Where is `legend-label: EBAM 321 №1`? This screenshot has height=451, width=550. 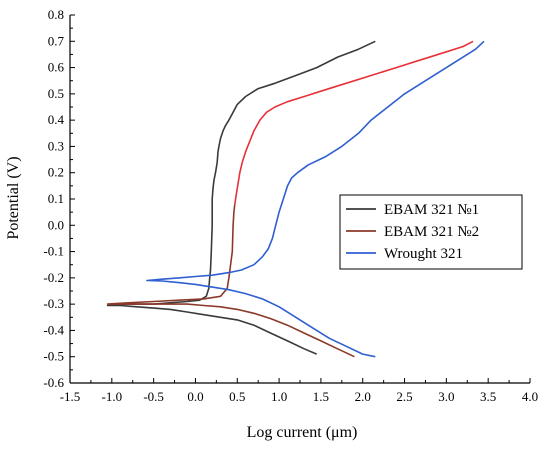
legend-label: EBAM 321 №1 is located at coordinates (431, 210).